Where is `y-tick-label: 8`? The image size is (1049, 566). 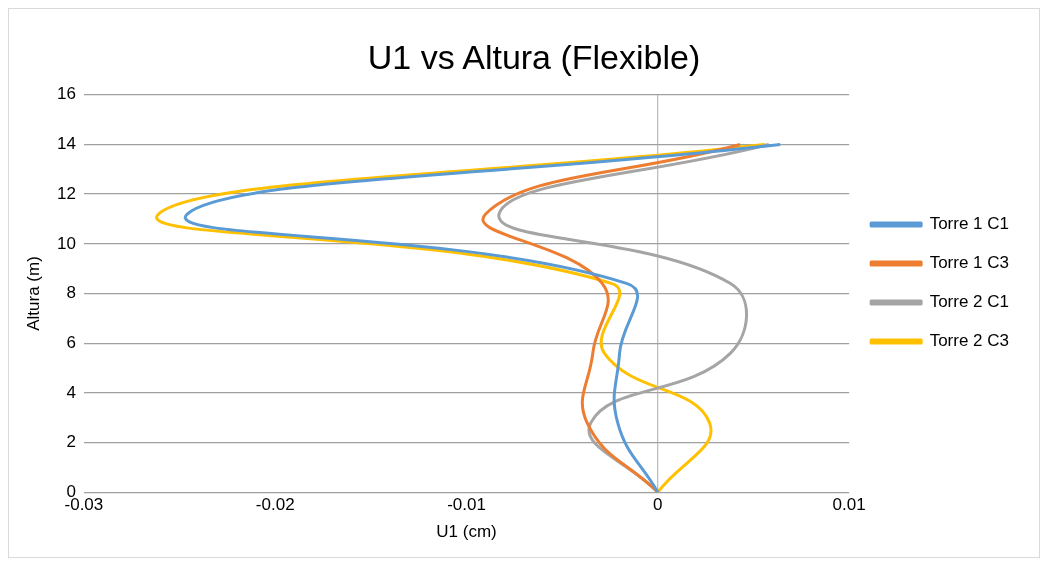
y-tick-label: 8 is located at coordinates (71, 293).